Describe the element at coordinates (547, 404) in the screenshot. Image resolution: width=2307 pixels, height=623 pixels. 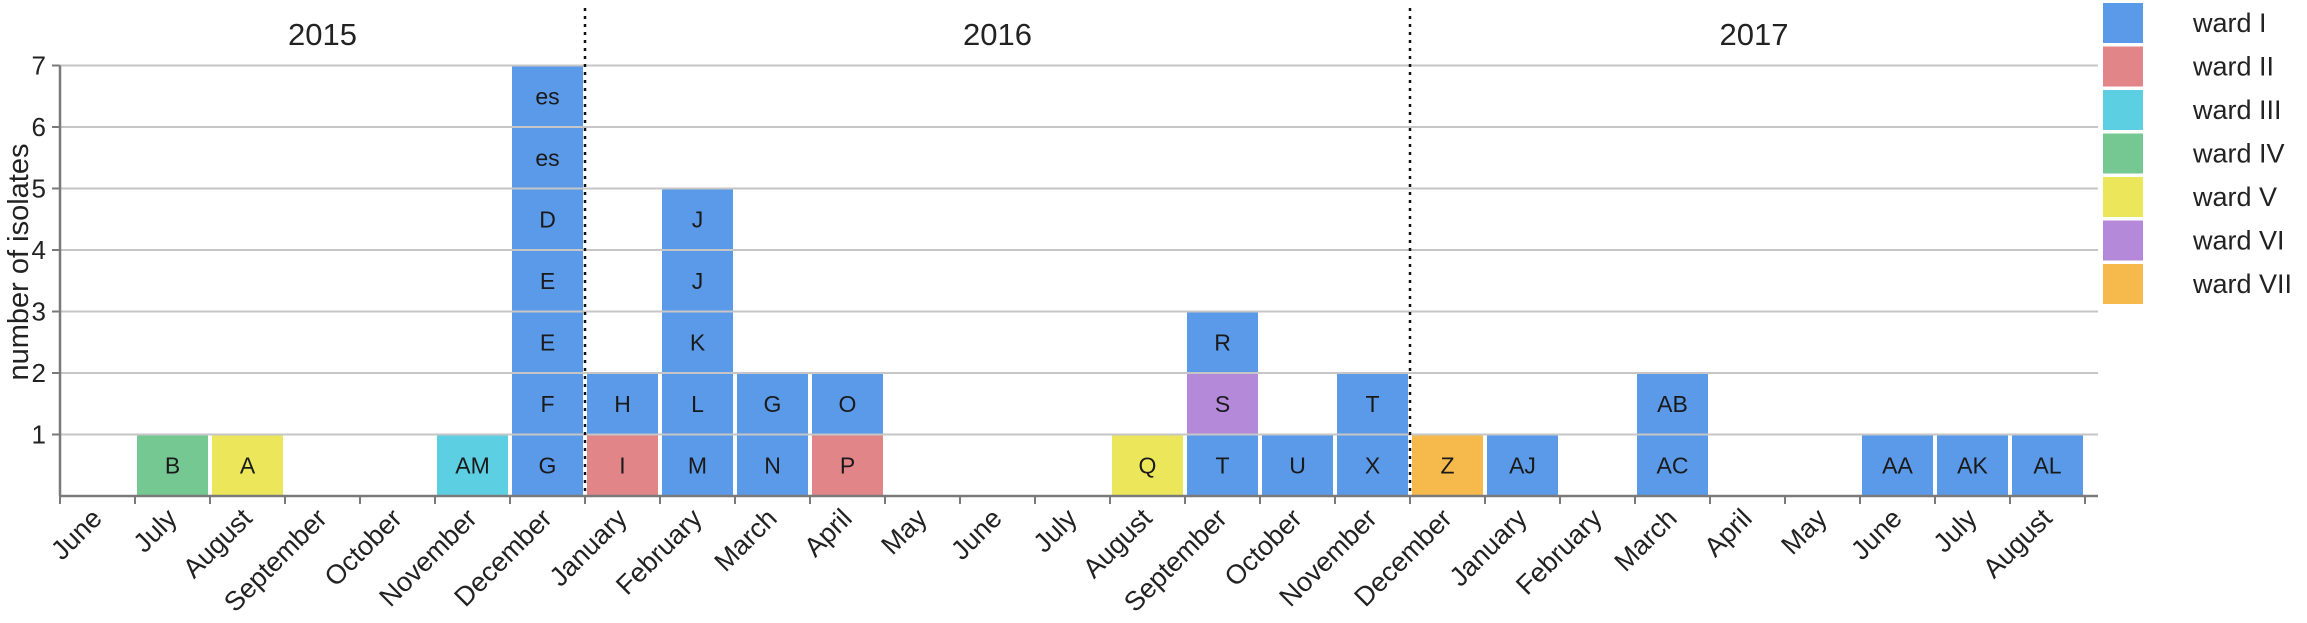
I see `bar-cell-label: F` at that location.